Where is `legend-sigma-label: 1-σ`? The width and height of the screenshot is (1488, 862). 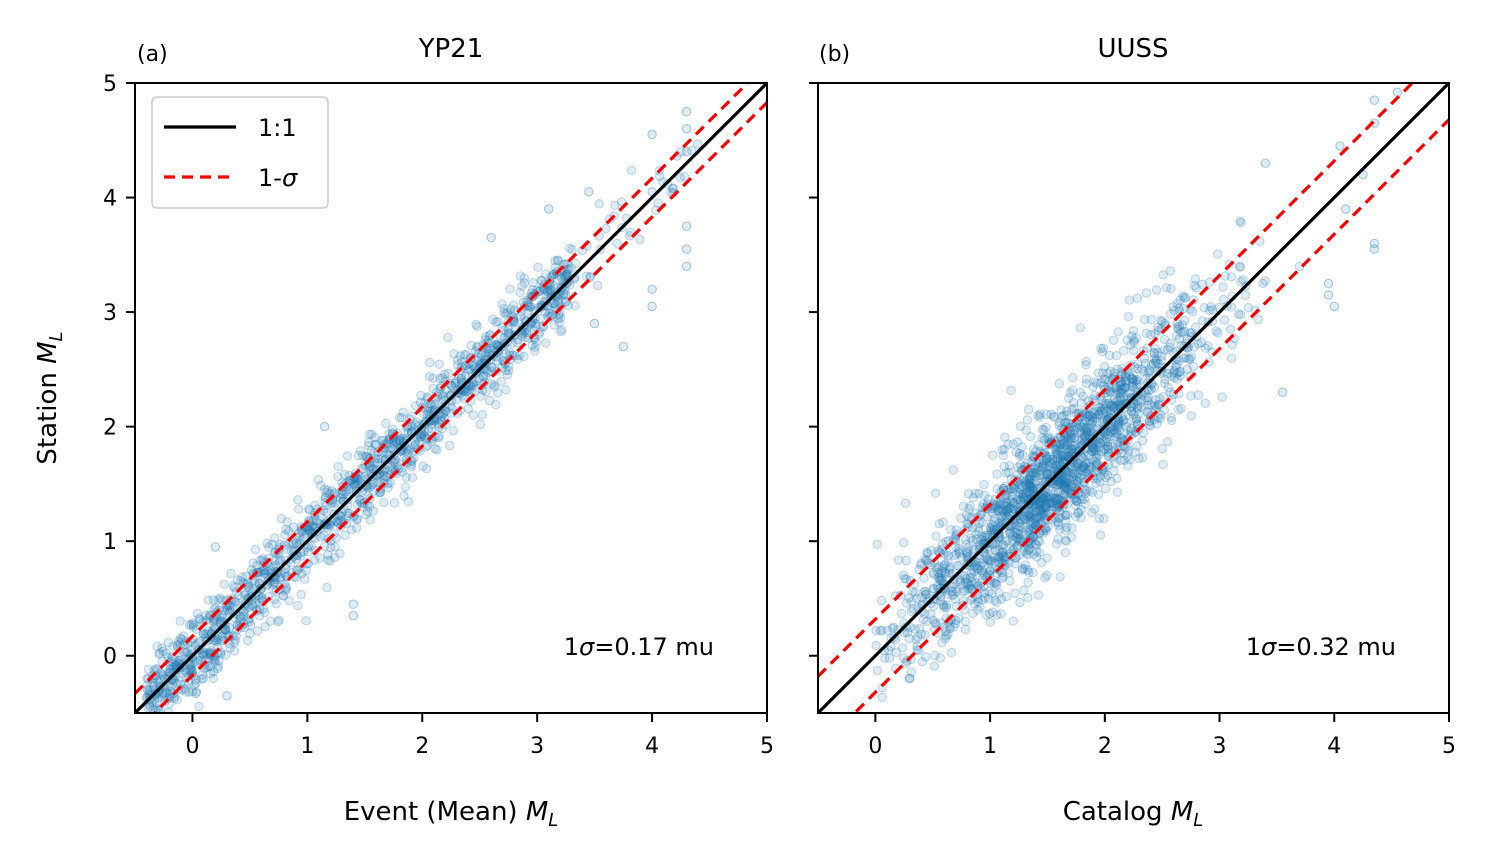
legend-sigma-label: 1-σ is located at coordinates (278, 178).